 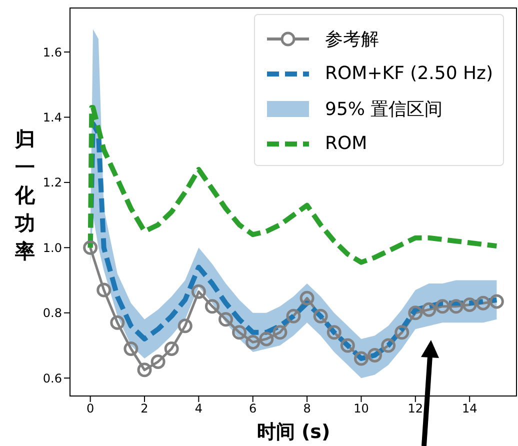 What do you see at coordinates (52, 183) in the screenshot?
I see `y-tick-label: 1.2` at bounding box center [52, 183].